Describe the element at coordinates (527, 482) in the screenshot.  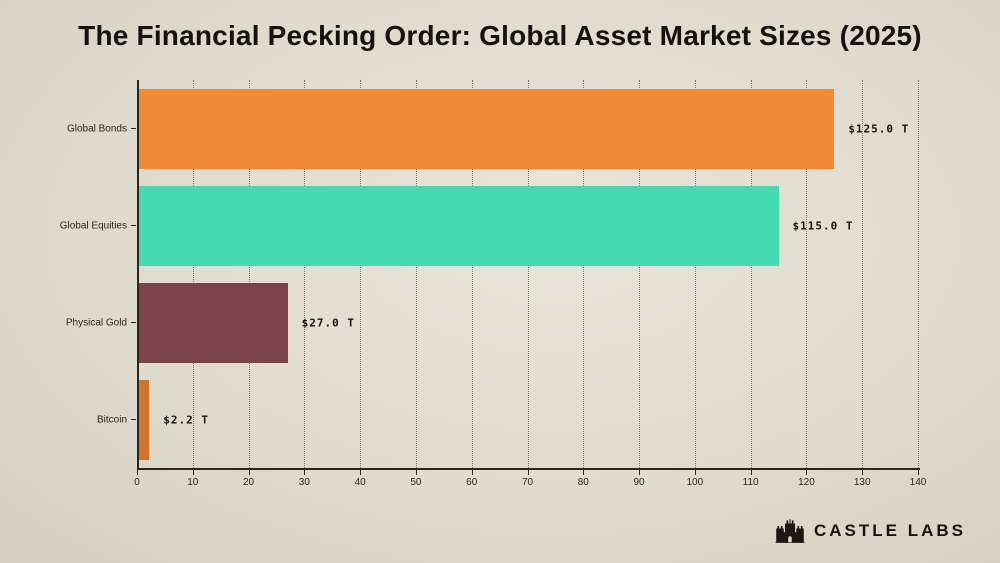
I see `x-tick-label: 70` at that location.